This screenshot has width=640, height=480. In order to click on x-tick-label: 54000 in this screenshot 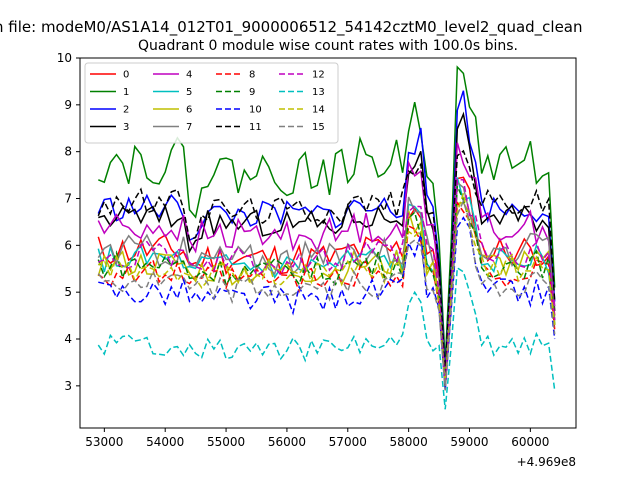, I will do `click(165, 442)`.